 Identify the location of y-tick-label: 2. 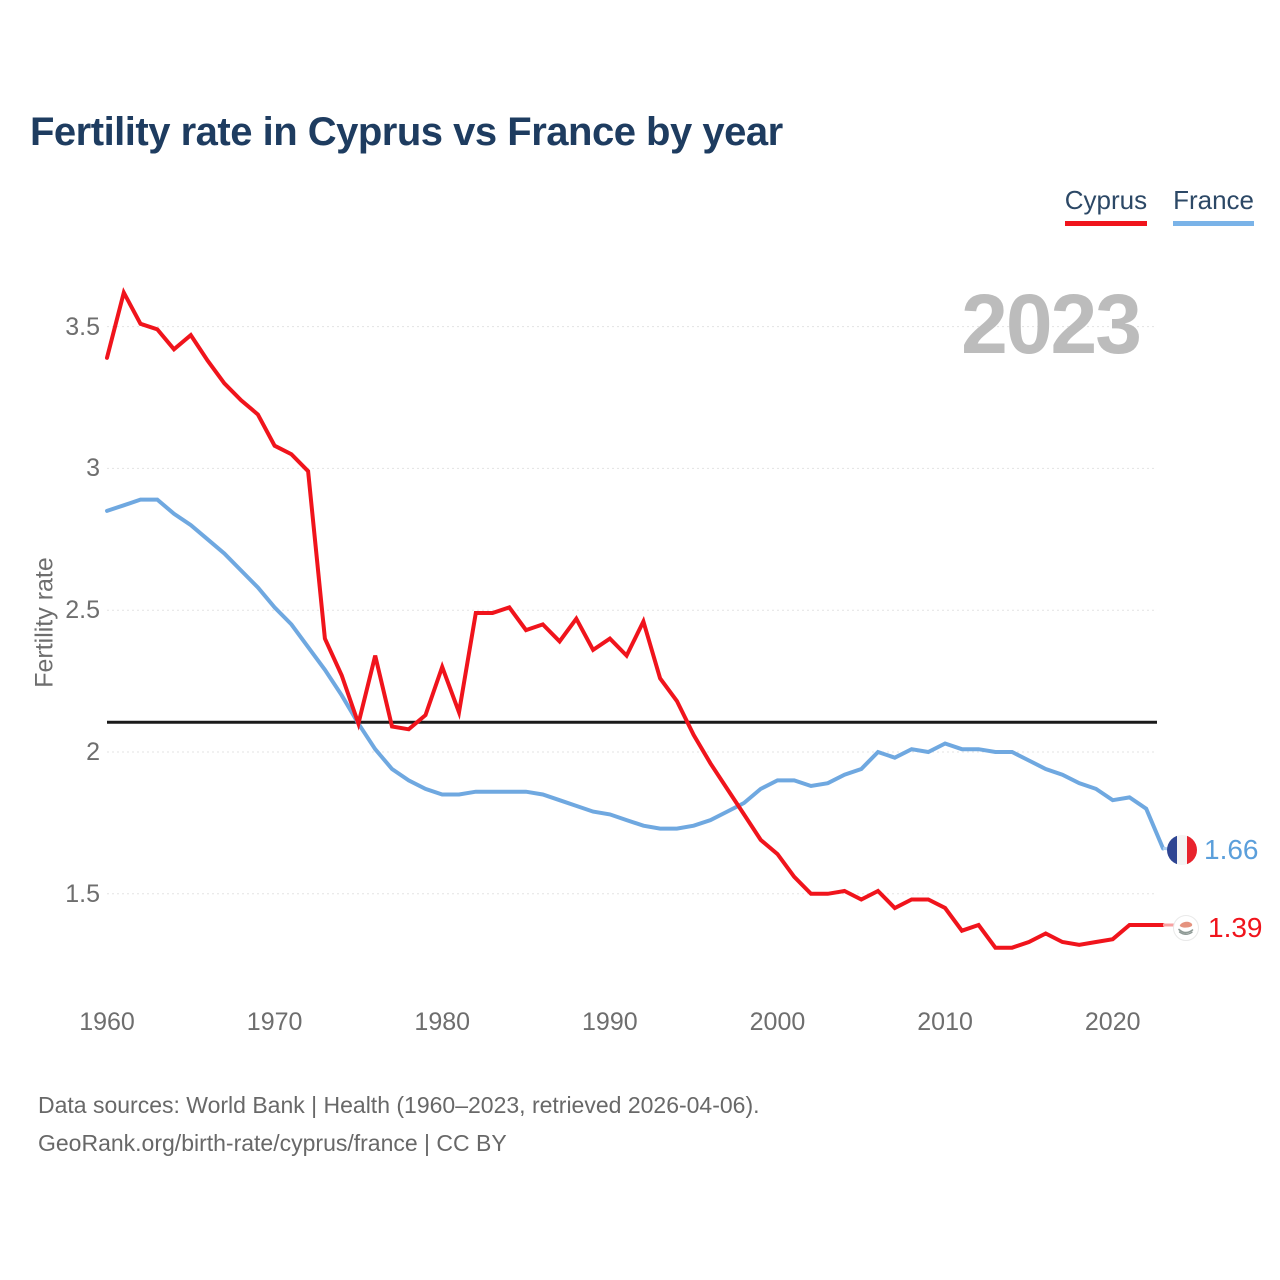
(93, 752).